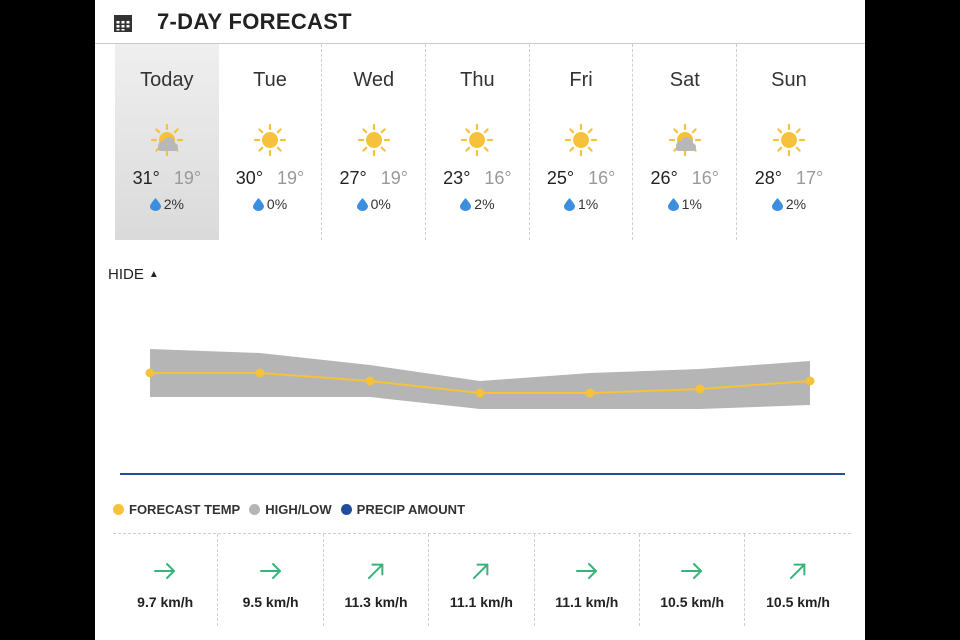 The height and width of the screenshot is (640, 960). I want to click on legend-label: PRECIP AMOUNT, so click(411, 509).